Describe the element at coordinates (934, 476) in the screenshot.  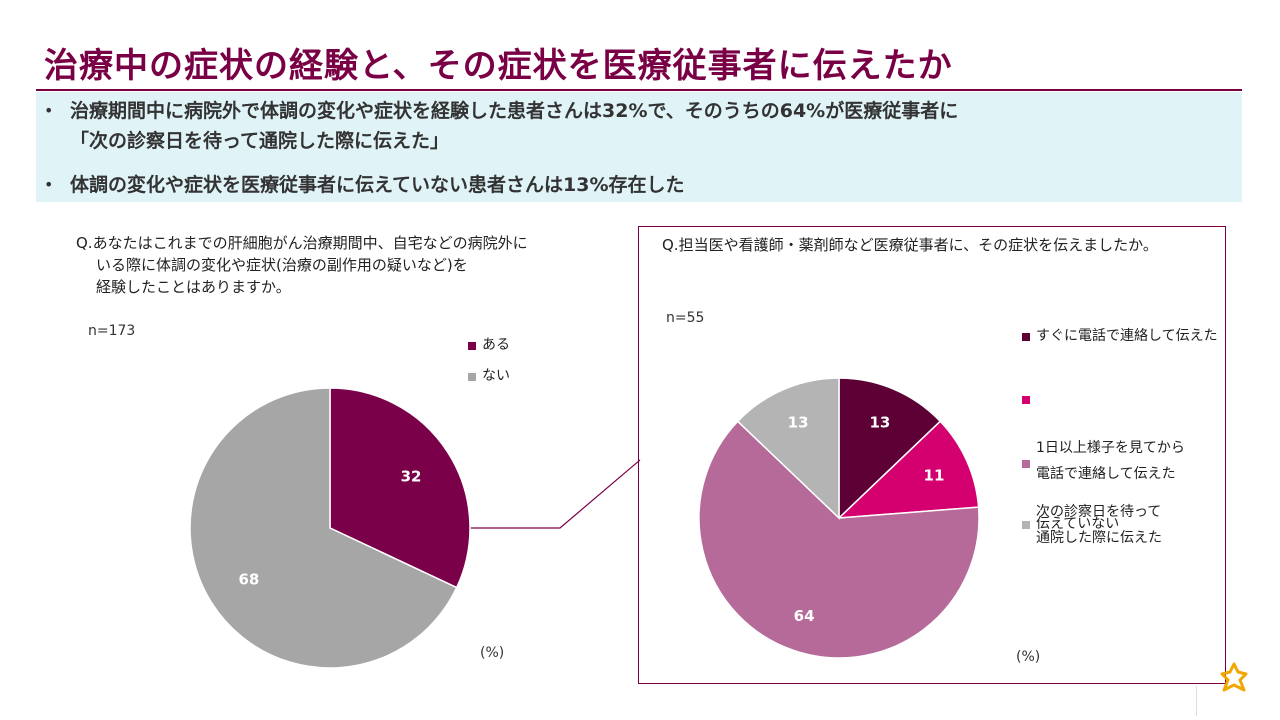
I see `right-pie-data-label-1: 11` at that location.